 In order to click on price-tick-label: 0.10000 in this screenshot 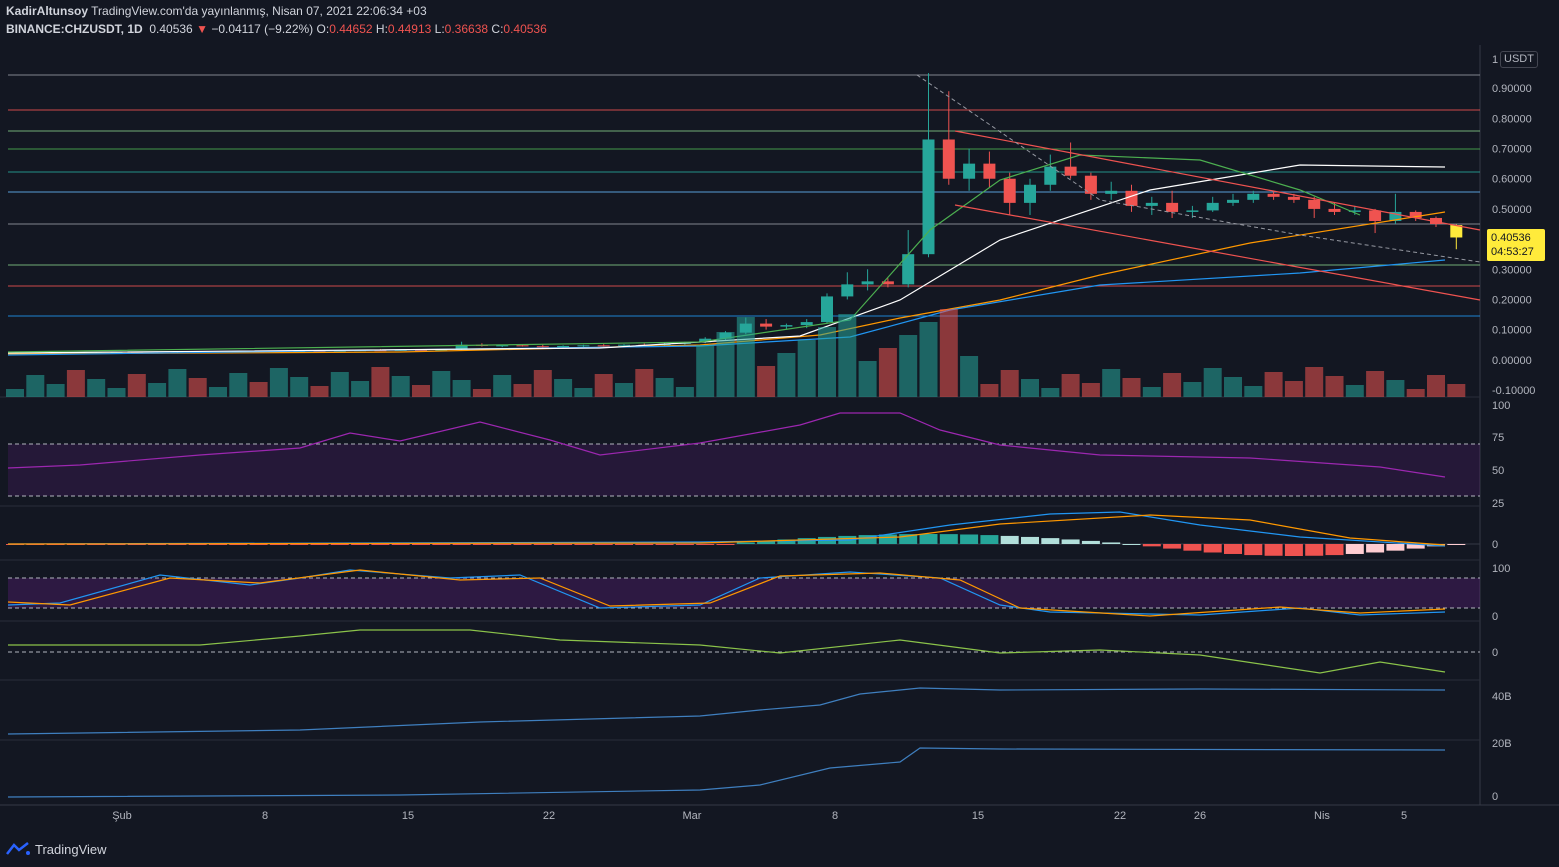, I will do `click(1512, 331)`.